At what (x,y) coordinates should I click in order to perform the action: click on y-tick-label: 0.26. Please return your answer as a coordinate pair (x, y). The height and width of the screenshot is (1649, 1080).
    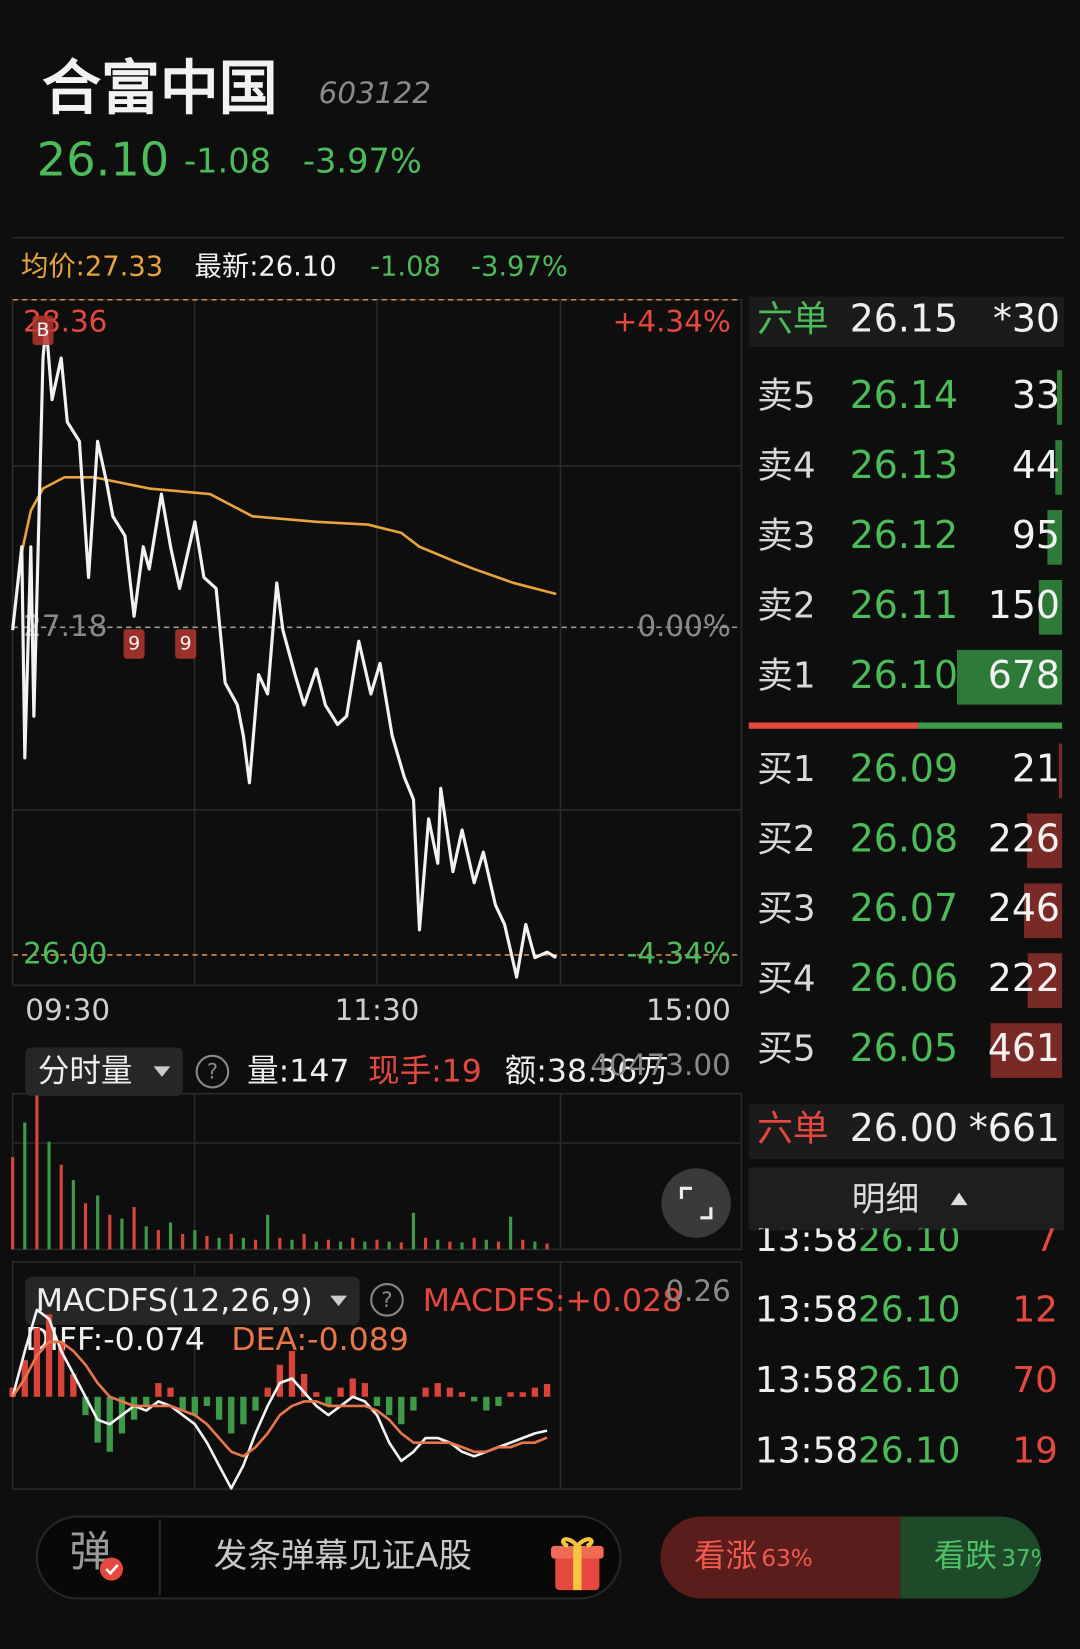
    Looking at the image, I should click on (698, 1291).